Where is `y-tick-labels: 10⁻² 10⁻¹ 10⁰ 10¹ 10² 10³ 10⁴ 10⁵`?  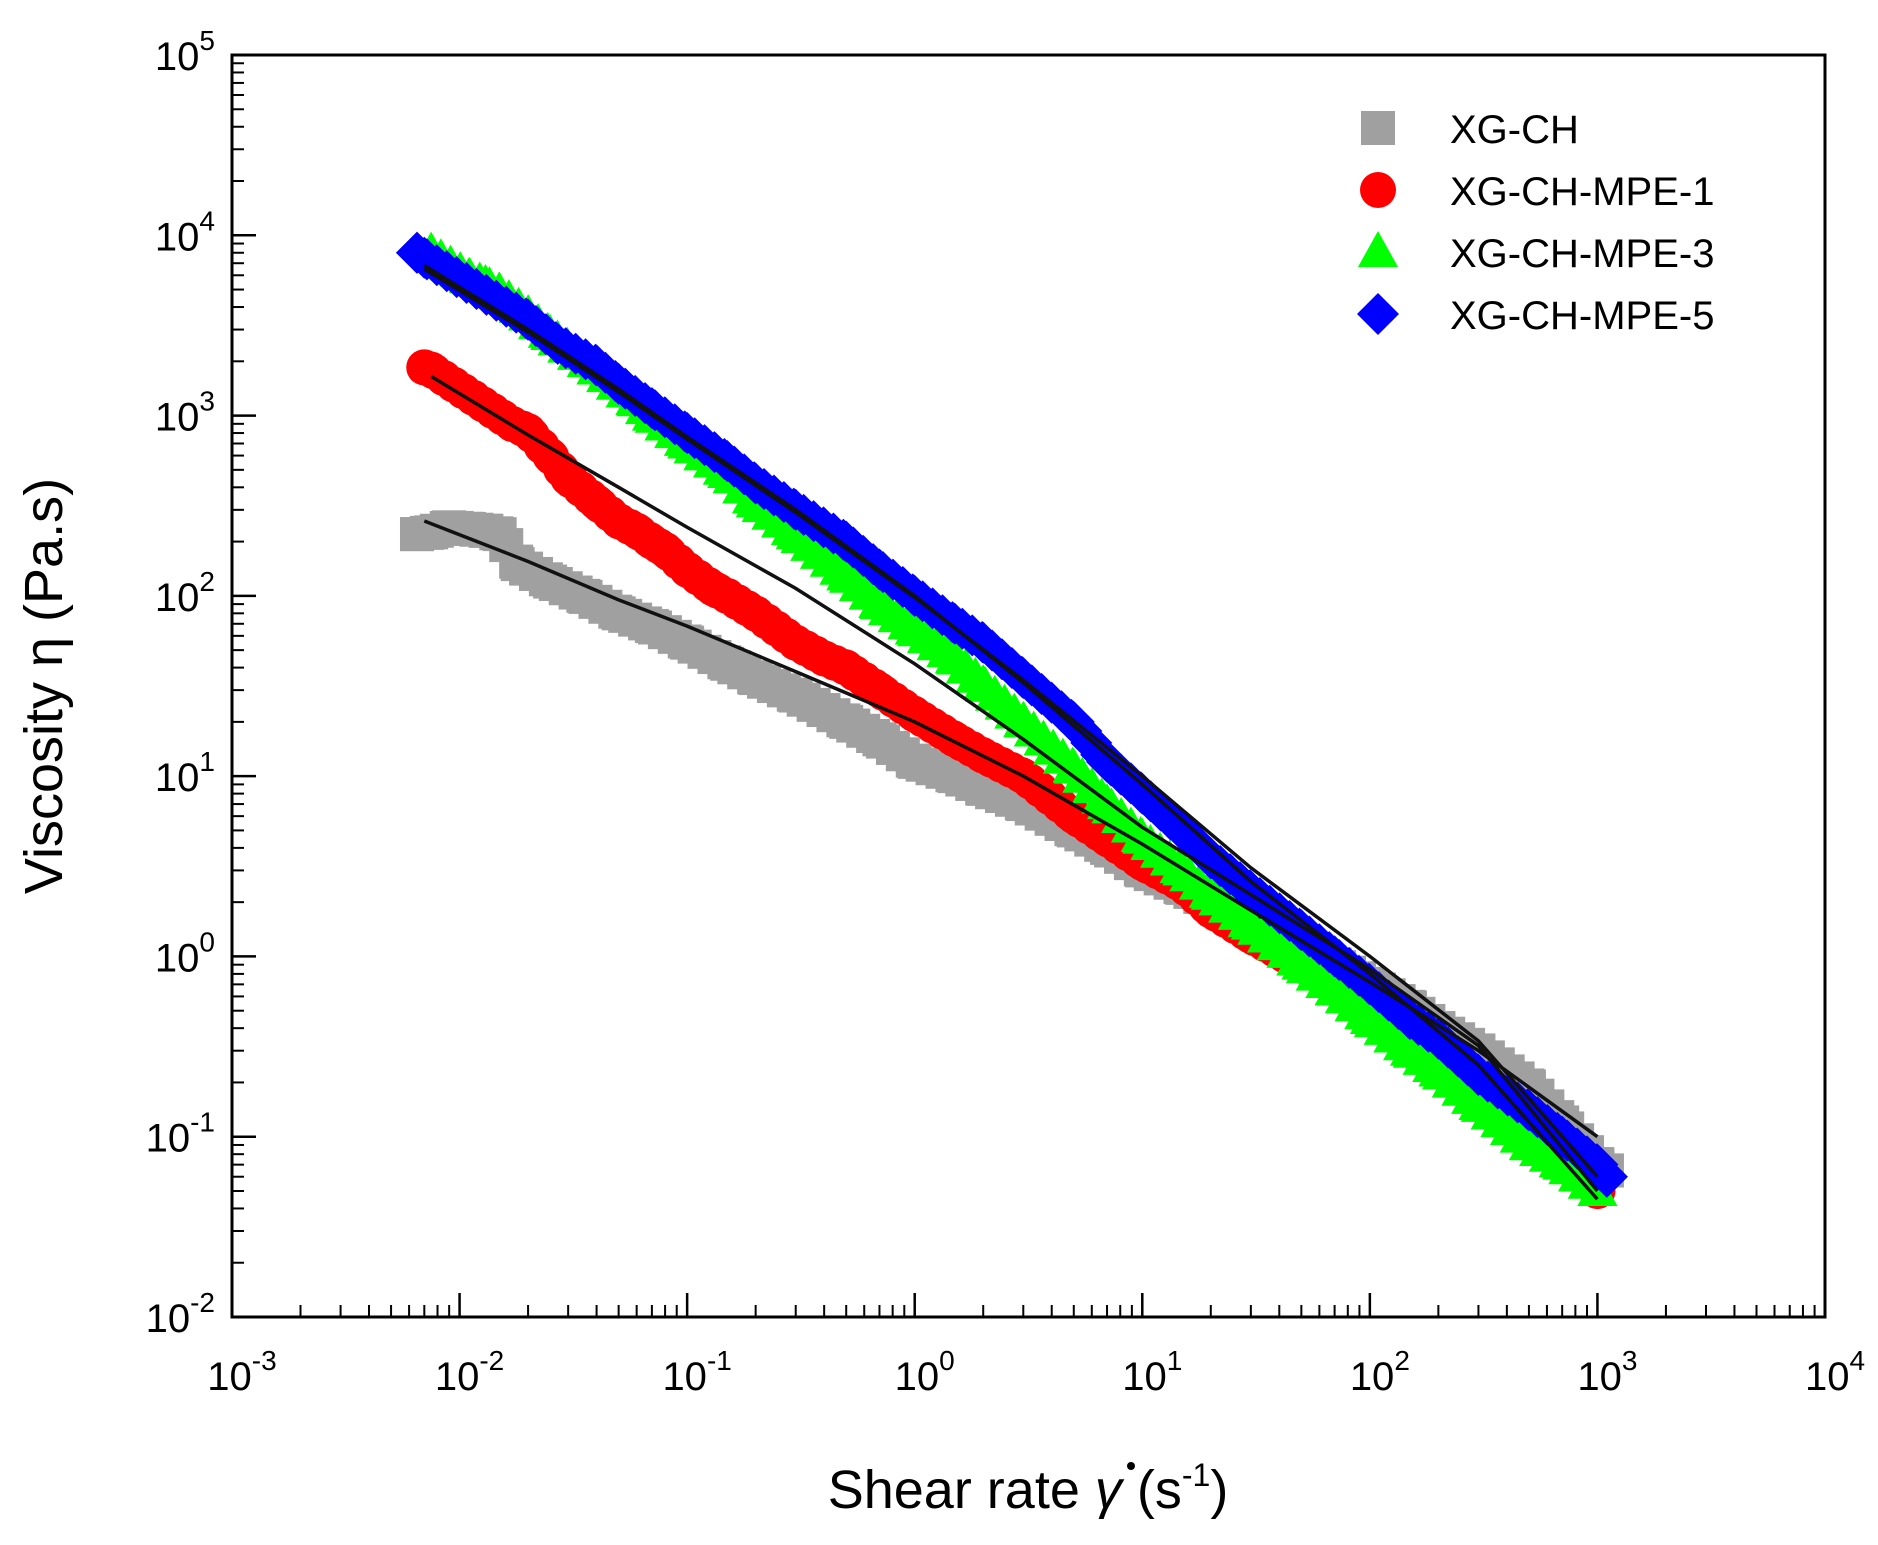
y-tick-labels: 10⁻² 10⁻¹ 10⁰ 10¹ 10² 10³ 10⁴ 10⁵ is located at coordinates (180, 683).